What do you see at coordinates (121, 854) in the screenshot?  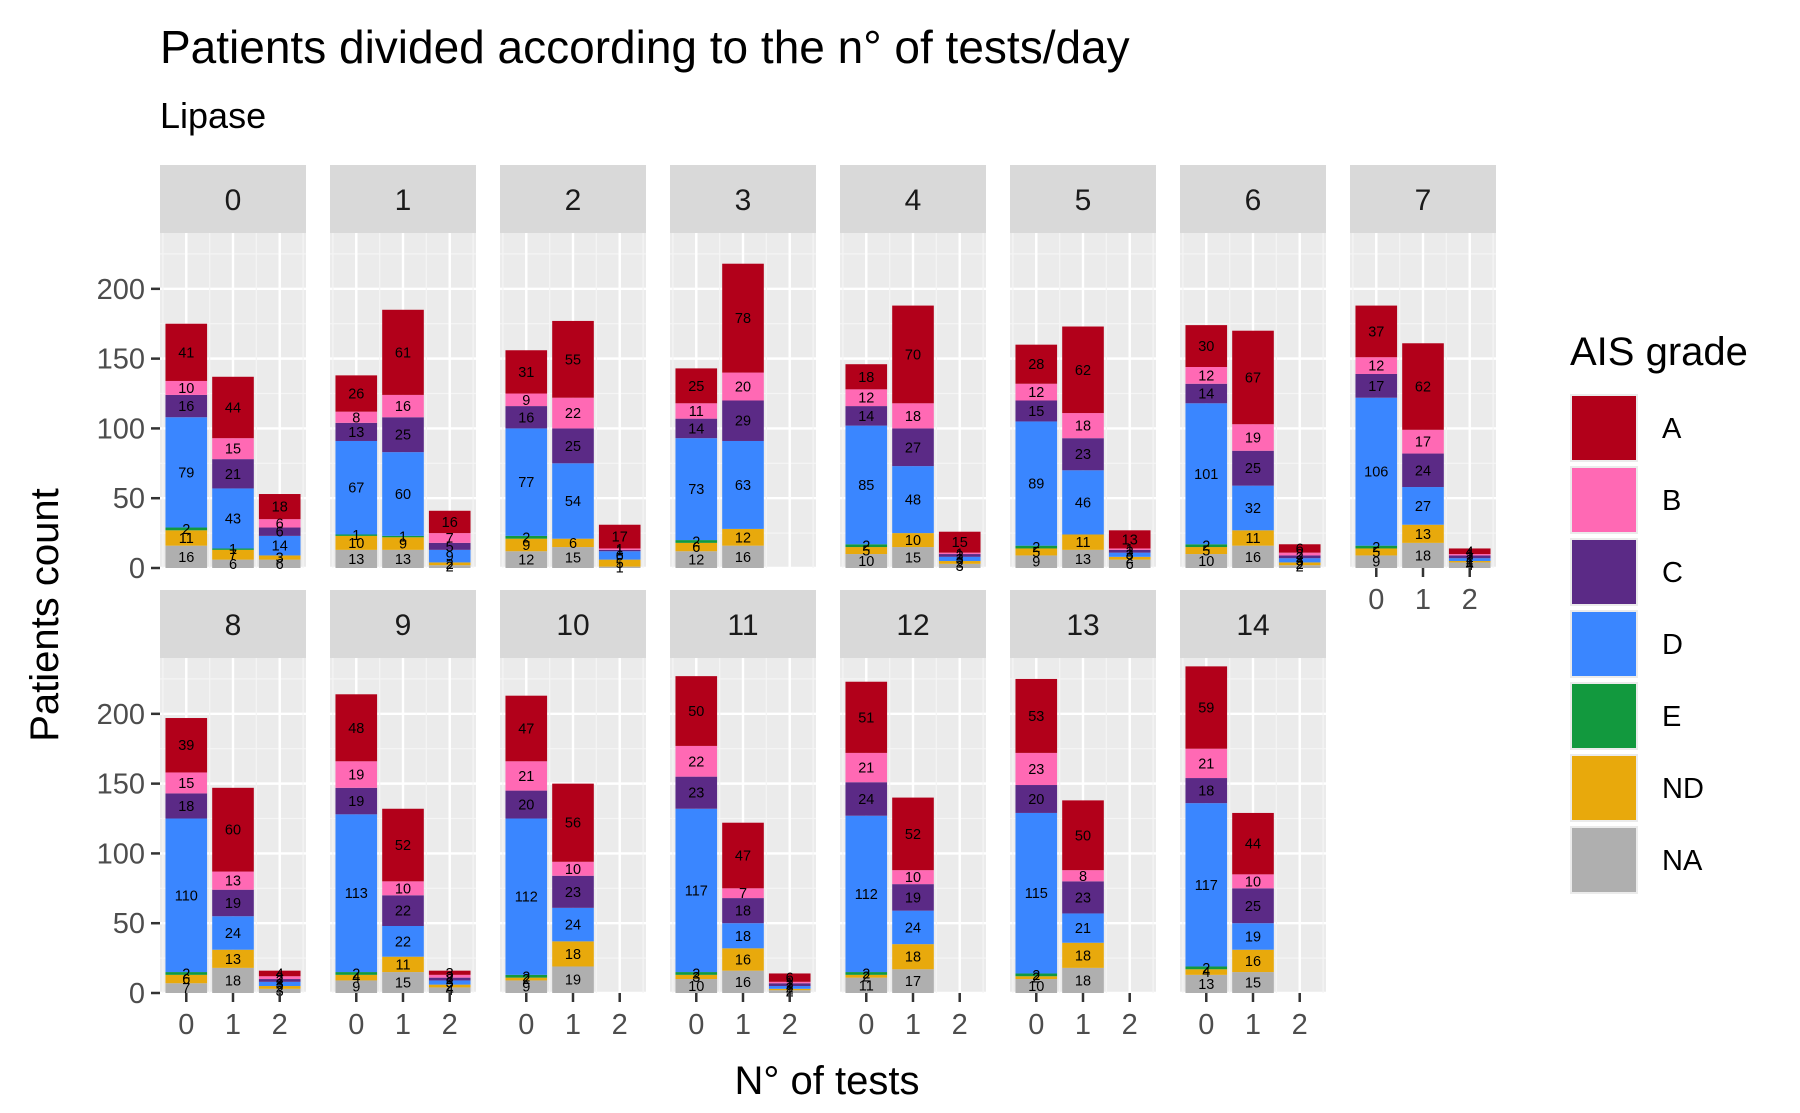 I see `y-tick-label: 100` at bounding box center [121, 854].